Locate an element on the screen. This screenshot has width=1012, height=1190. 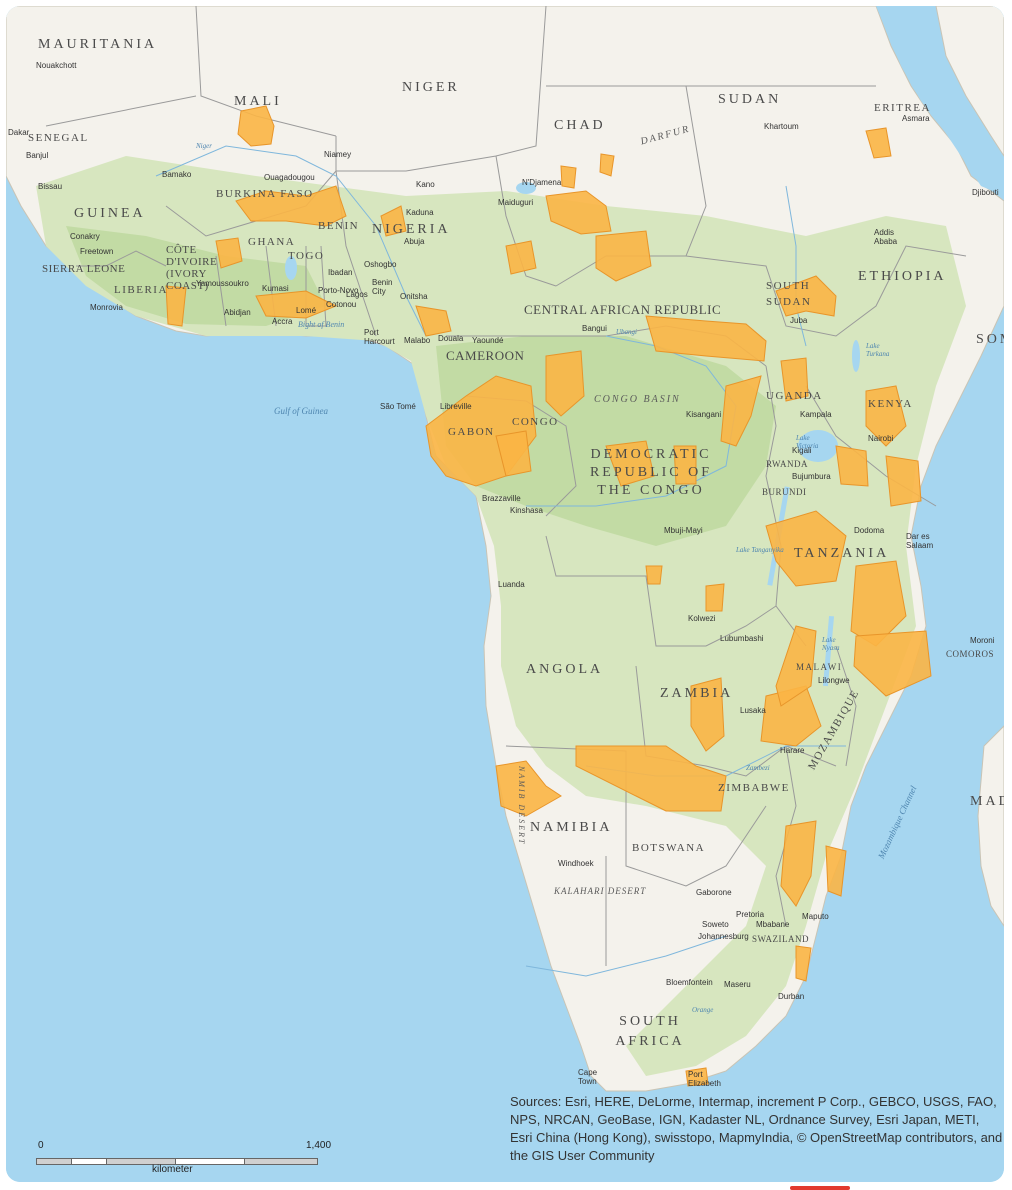
city-onitsha: Onitsha is located at coordinates (414, 296).